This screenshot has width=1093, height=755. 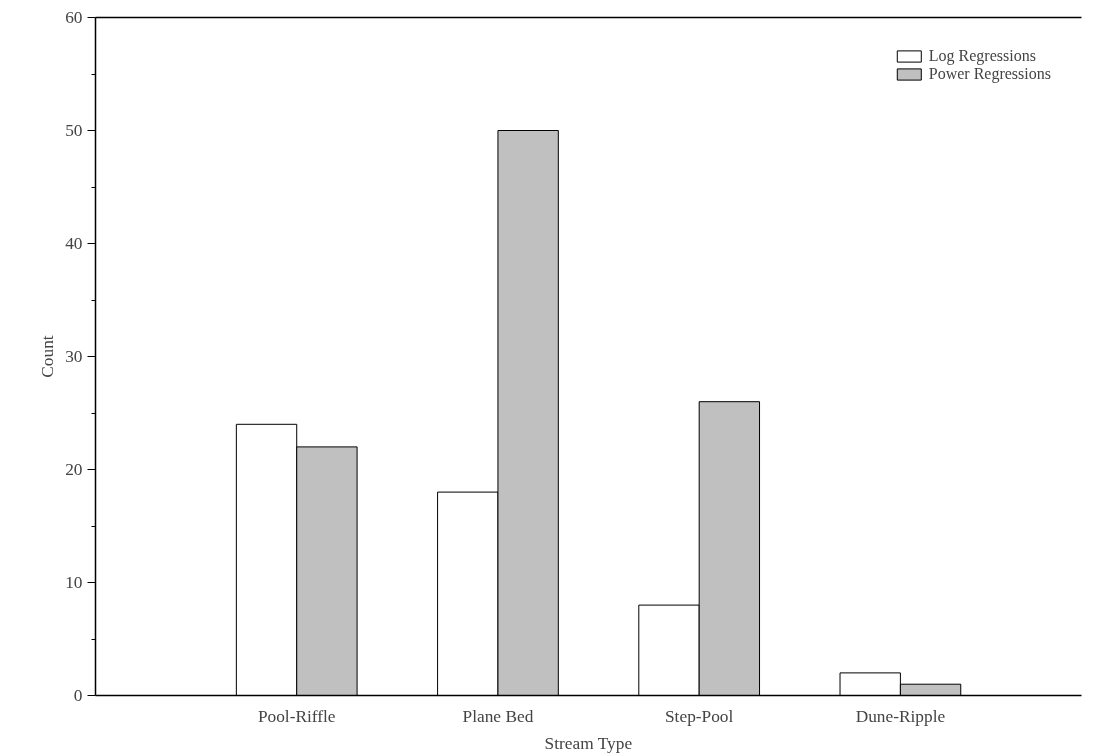 What do you see at coordinates (74, 130) in the screenshot?
I see `y-tick-label: 50` at bounding box center [74, 130].